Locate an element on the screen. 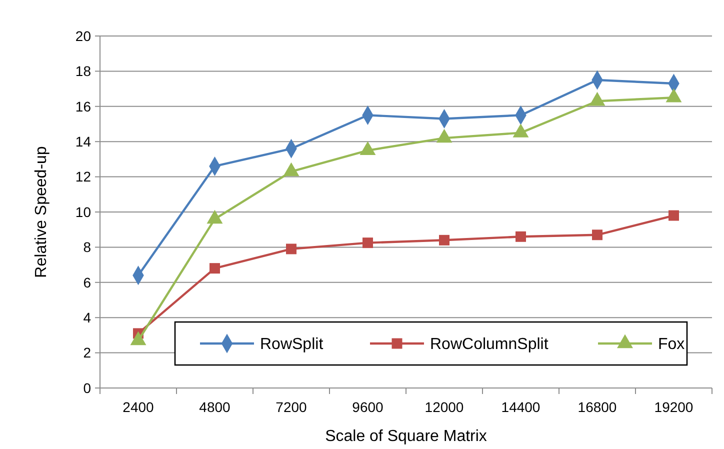  y-tick-label: 18 is located at coordinates (83, 71).